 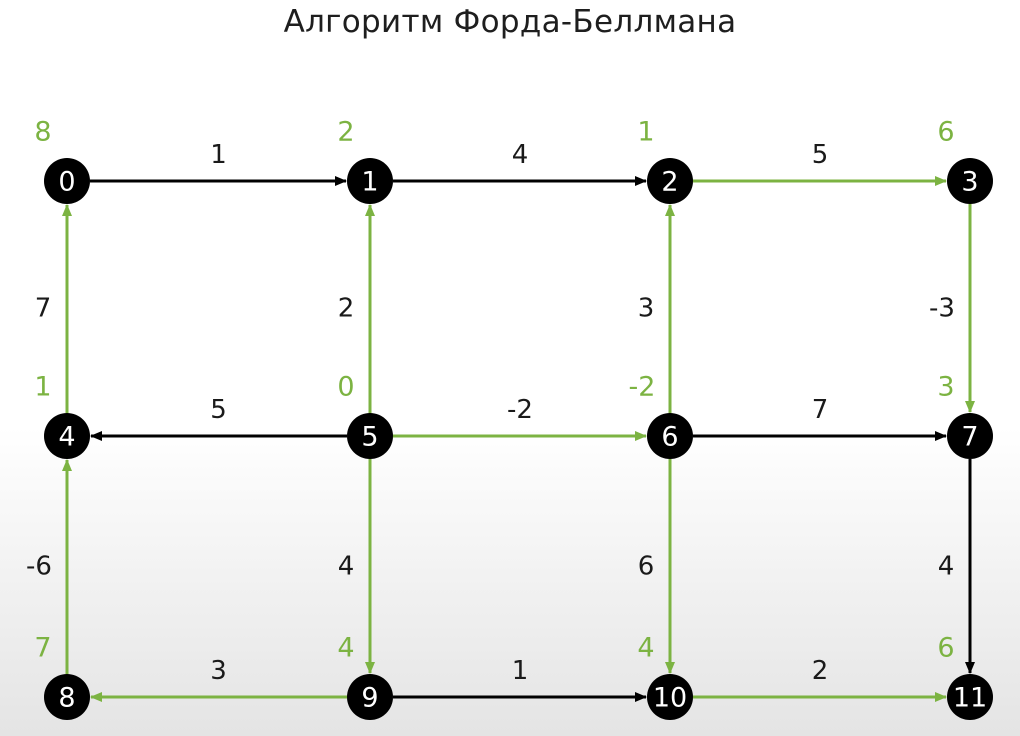 I want to click on node-3: 3, so click(x=970, y=181).